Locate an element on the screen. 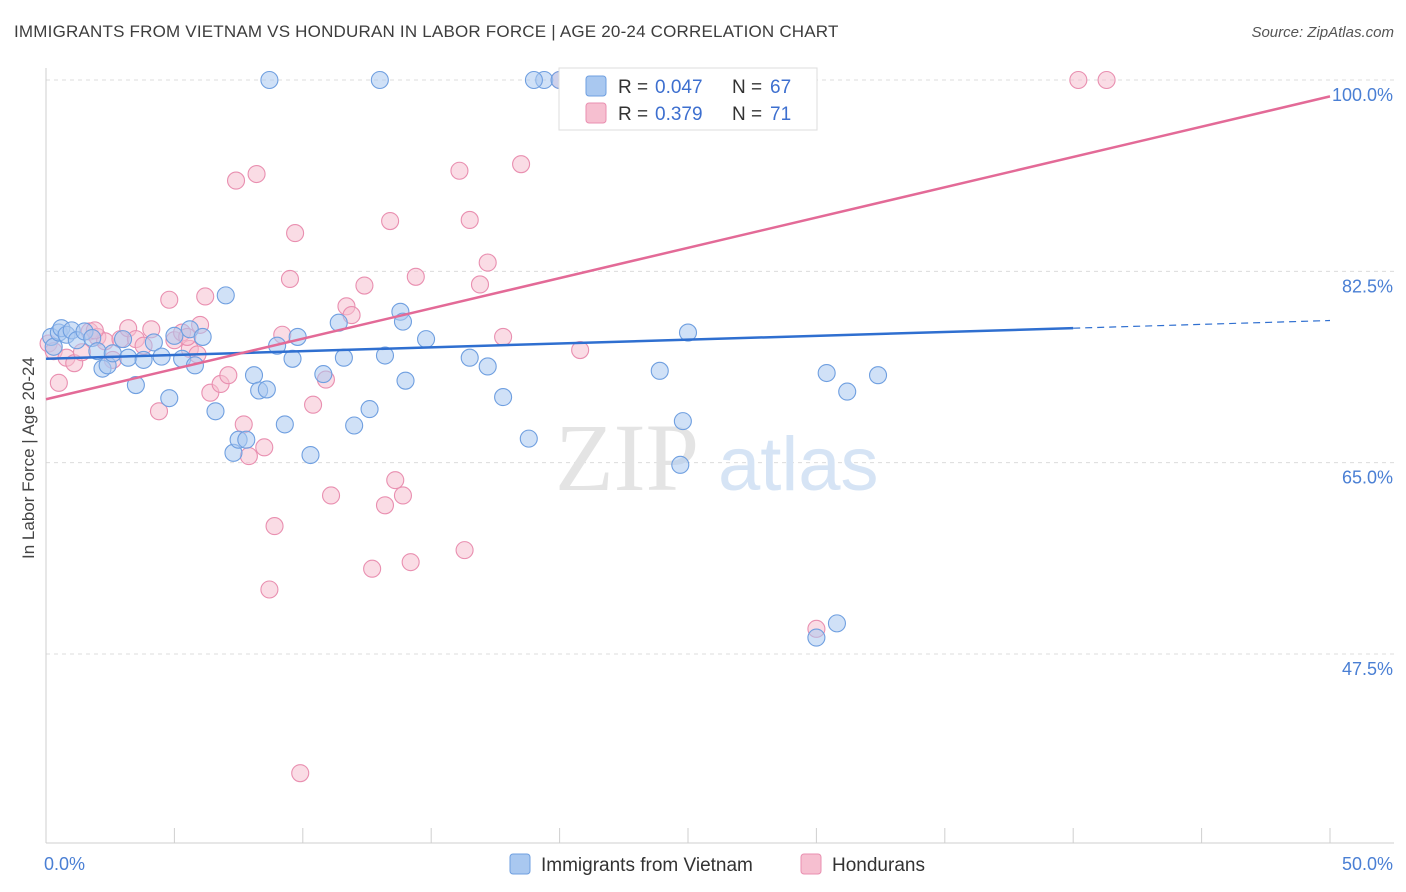  series-legend-vietnam: Immigrants from Vietnam is located at coordinates (647, 865).